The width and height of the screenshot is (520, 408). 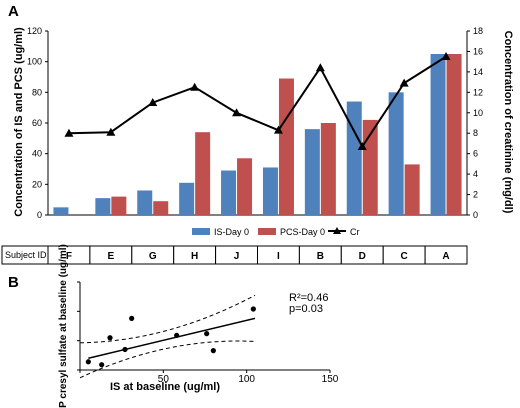 What do you see at coordinates (39, 215) in the screenshot?
I see `y-tick-left-label: 0` at bounding box center [39, 215].